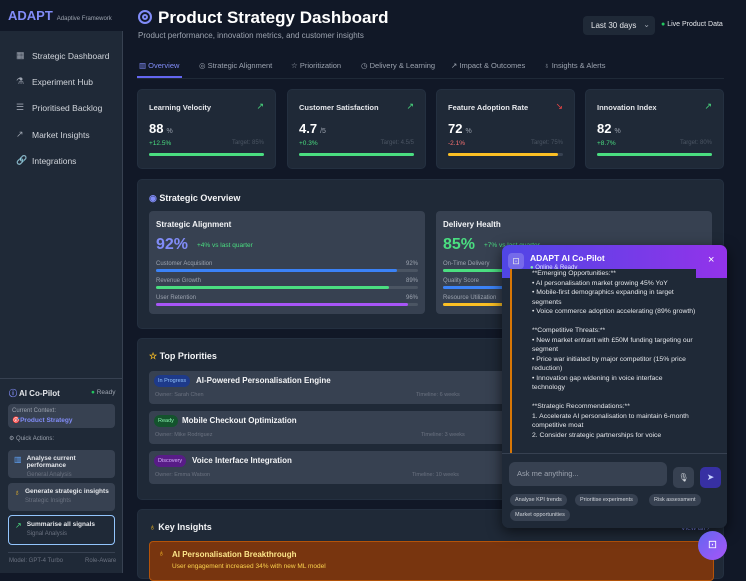 The height and width of the screenshot is (581, 746). What do you see at coordinates (695, 528) in the screenshot?
I see `view-all-link: View all ›` at bounding box center [695, 528].